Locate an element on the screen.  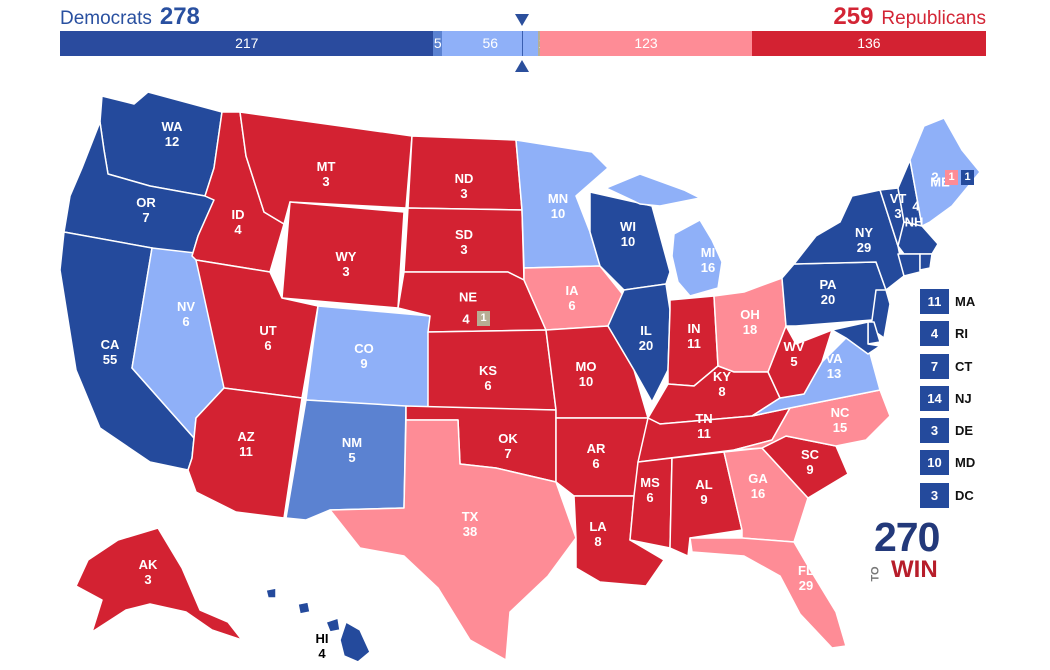
majority-marker-down-icon is located at coordinates (522, 20).